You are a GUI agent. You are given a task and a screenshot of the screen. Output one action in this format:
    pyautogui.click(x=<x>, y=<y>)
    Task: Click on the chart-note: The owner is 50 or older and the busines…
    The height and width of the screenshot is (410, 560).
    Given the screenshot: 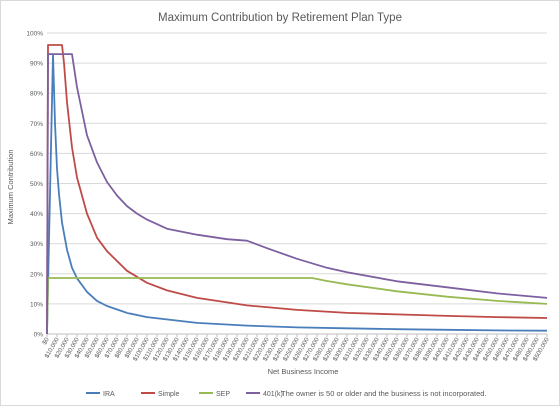 What is the action you would take?
    pyautogui.click(x=384, y=393)
    